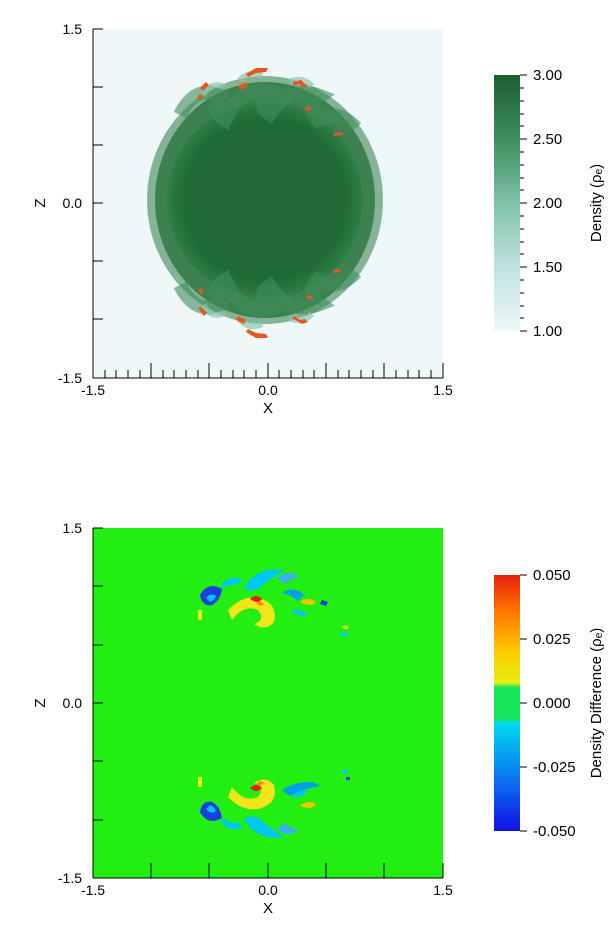 The height and width of the screenshot is (933, 615). What do you see at coordinates (547, 75) in the screenshot?
I see `colorbar-tick-label: 3.00` at bounding box center [547, 75].